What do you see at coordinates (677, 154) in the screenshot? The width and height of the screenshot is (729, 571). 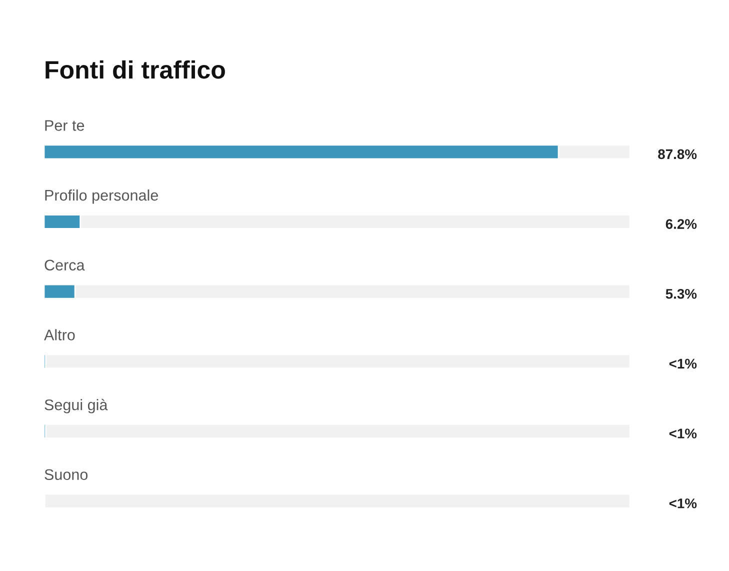 I see `data-label: 87.8%` at bounding box center [677, 154].